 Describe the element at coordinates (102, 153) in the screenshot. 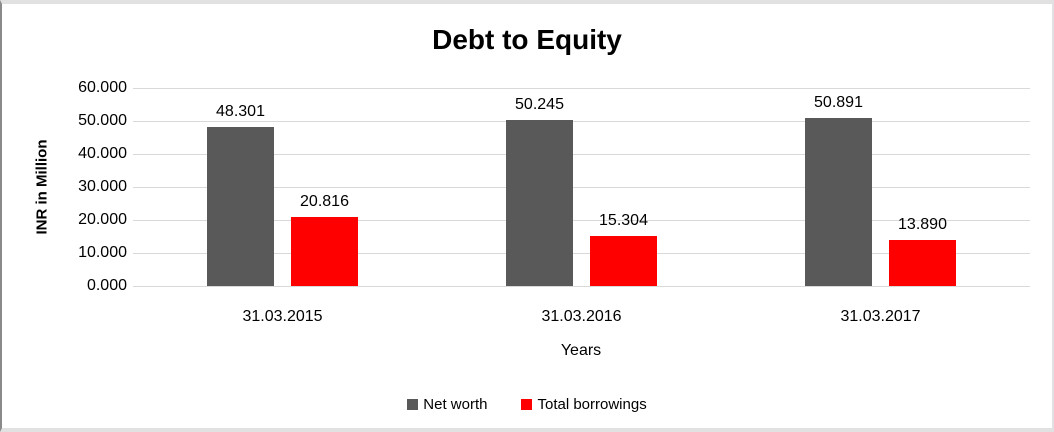

I see `y-tick-label: 40.000` at that location.